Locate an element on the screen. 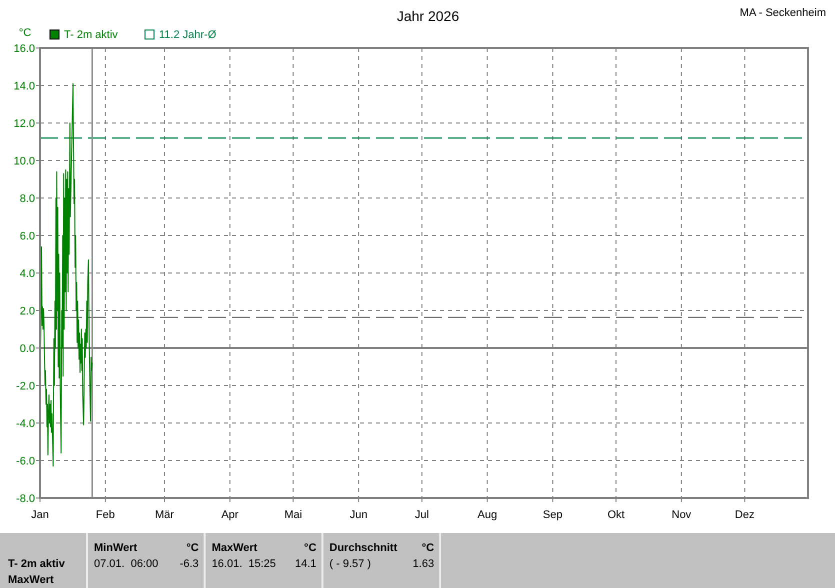 Image resolution: width=835 pixels, height=588 pixels. y-tick-label: 0.0 is located at coordinates (27, 349).